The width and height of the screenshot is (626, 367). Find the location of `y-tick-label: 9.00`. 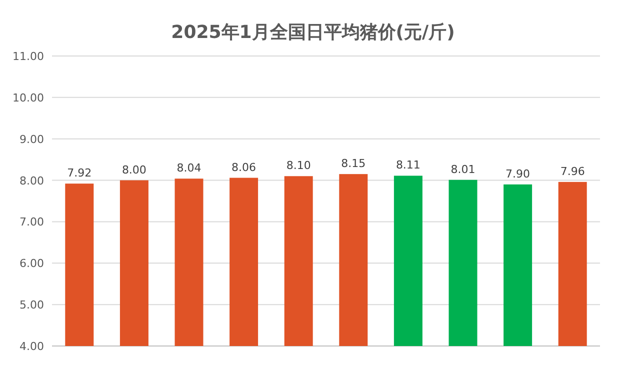

y-tick-label: 9.00 is located at coordinates (32, 139).